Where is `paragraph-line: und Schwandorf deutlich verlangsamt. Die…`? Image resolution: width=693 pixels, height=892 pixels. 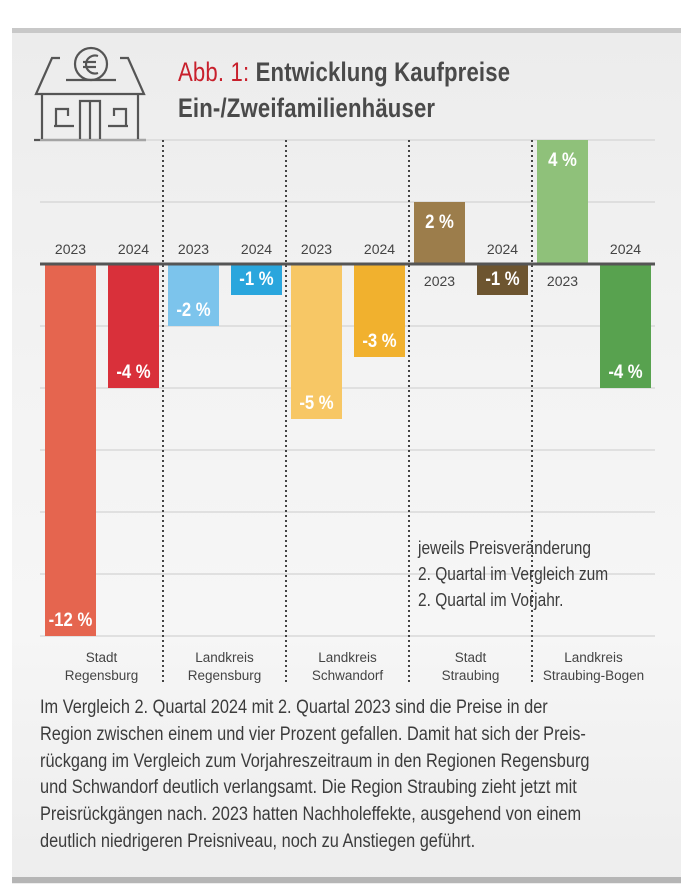 paragraph-line: und Schwandorf deutlich verlangsamt. Die… is located at coordinates (308, 788).